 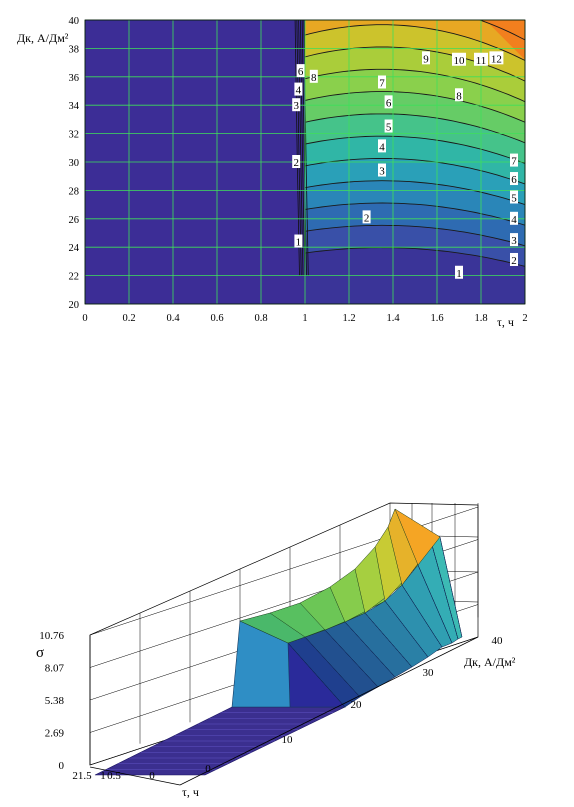 I want to click on surface-y-tick-label: 40, so click(x=498, y=641).